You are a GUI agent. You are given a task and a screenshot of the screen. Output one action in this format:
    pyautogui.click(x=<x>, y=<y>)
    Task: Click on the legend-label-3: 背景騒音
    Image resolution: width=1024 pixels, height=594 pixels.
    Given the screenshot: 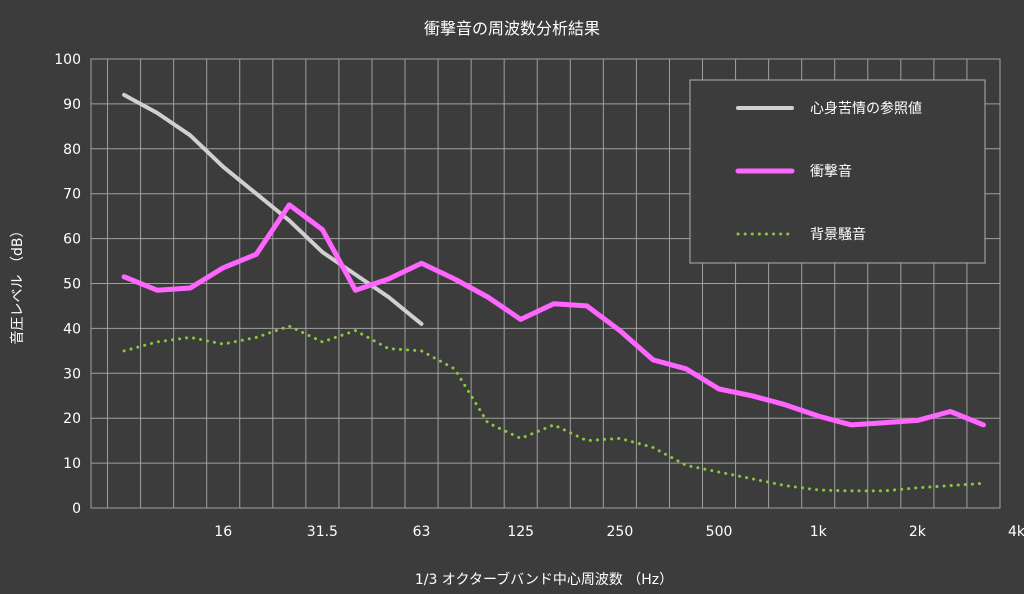 What is the action you would take?
    pyautogui.click(x=838, y=234)
    